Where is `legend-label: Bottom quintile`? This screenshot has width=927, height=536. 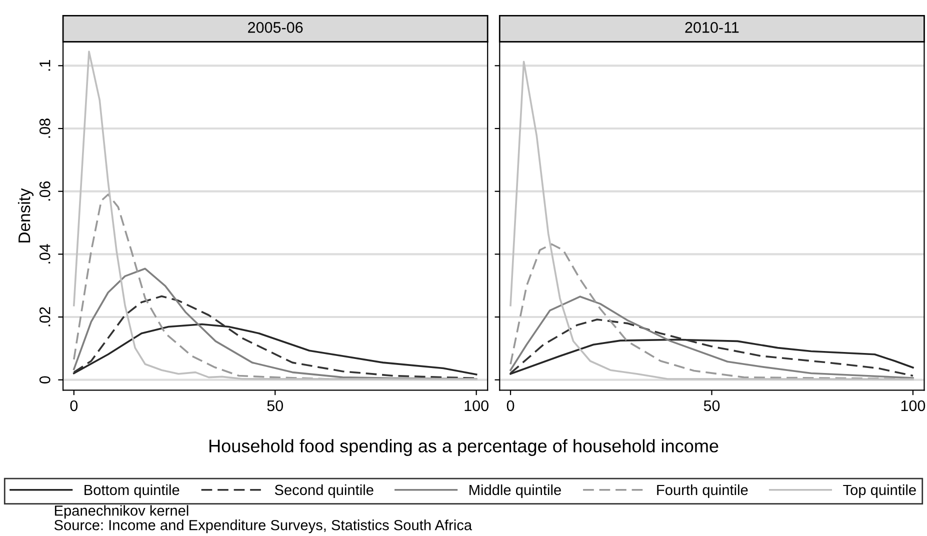
legend-label: Bottom quintile is located at coordinates (132, 491).